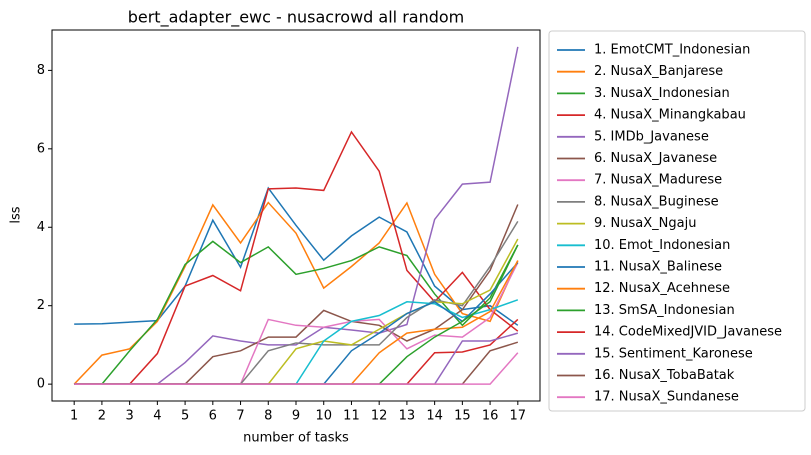 This screenshot has width=811, height=455. What do you see at coordinates (296, 438) in the screenshot?
I see `x-axis-label: number of tasks` at bounding box center [296, 438].